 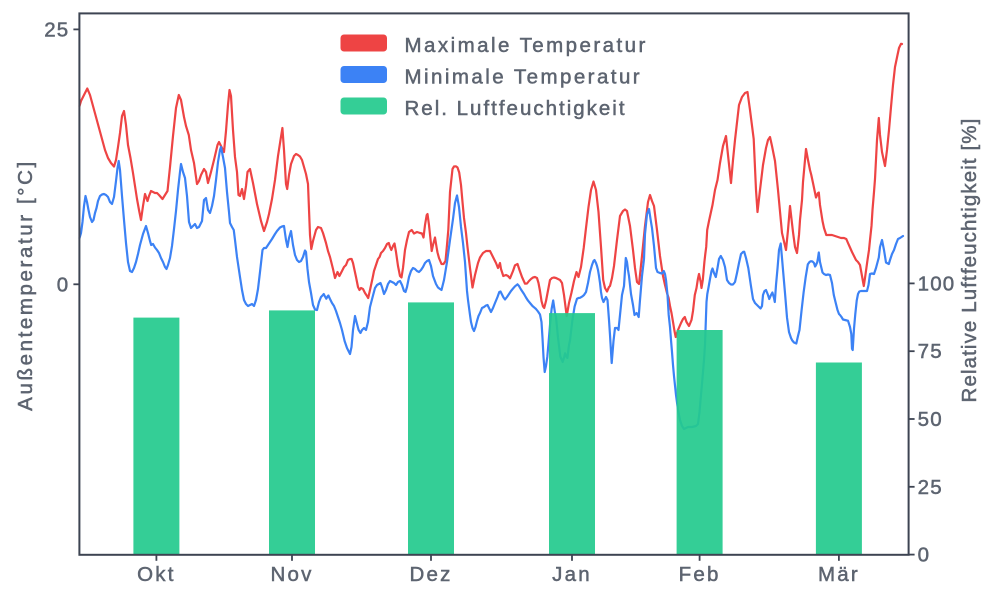 I want to click on svg-text: Mär, so click(x=839, y=574).